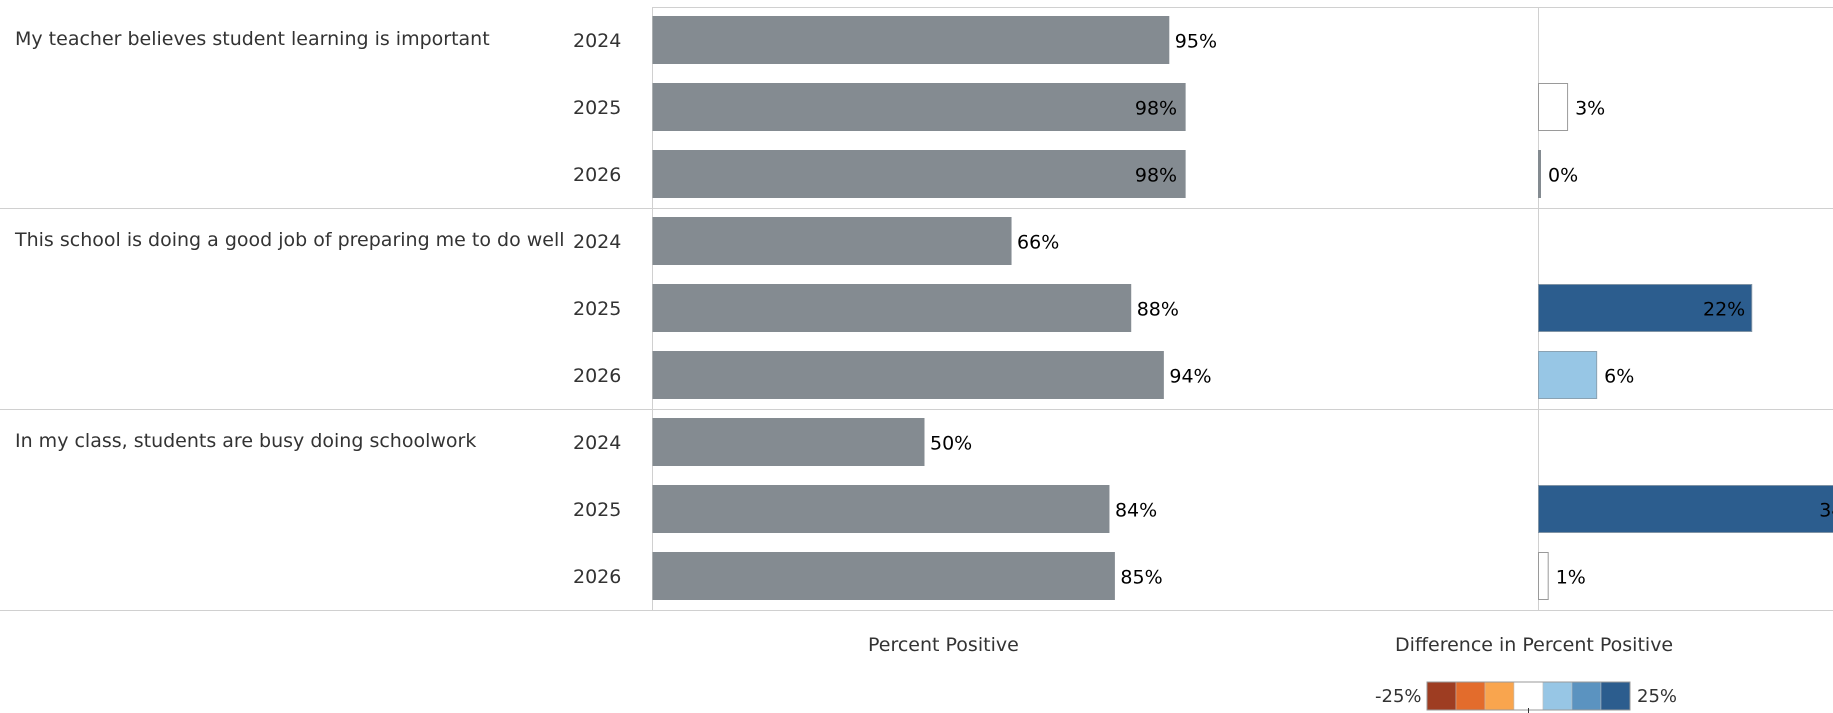 The height and width of the screenshot is (713, 1833). I want to click on diff-bar-label: 0%, so click(1563, 176).